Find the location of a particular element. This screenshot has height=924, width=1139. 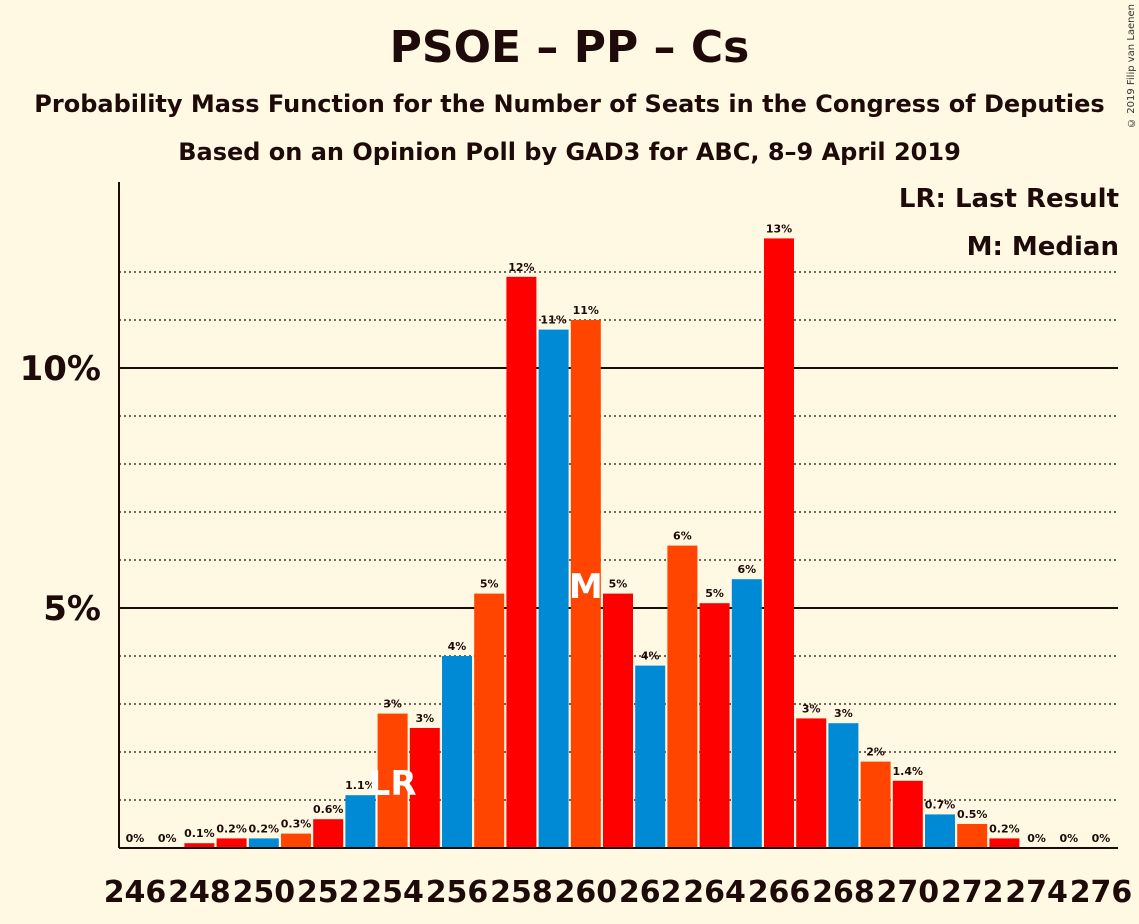

bar-label-260: 11% is located at coordinates (586, 310).